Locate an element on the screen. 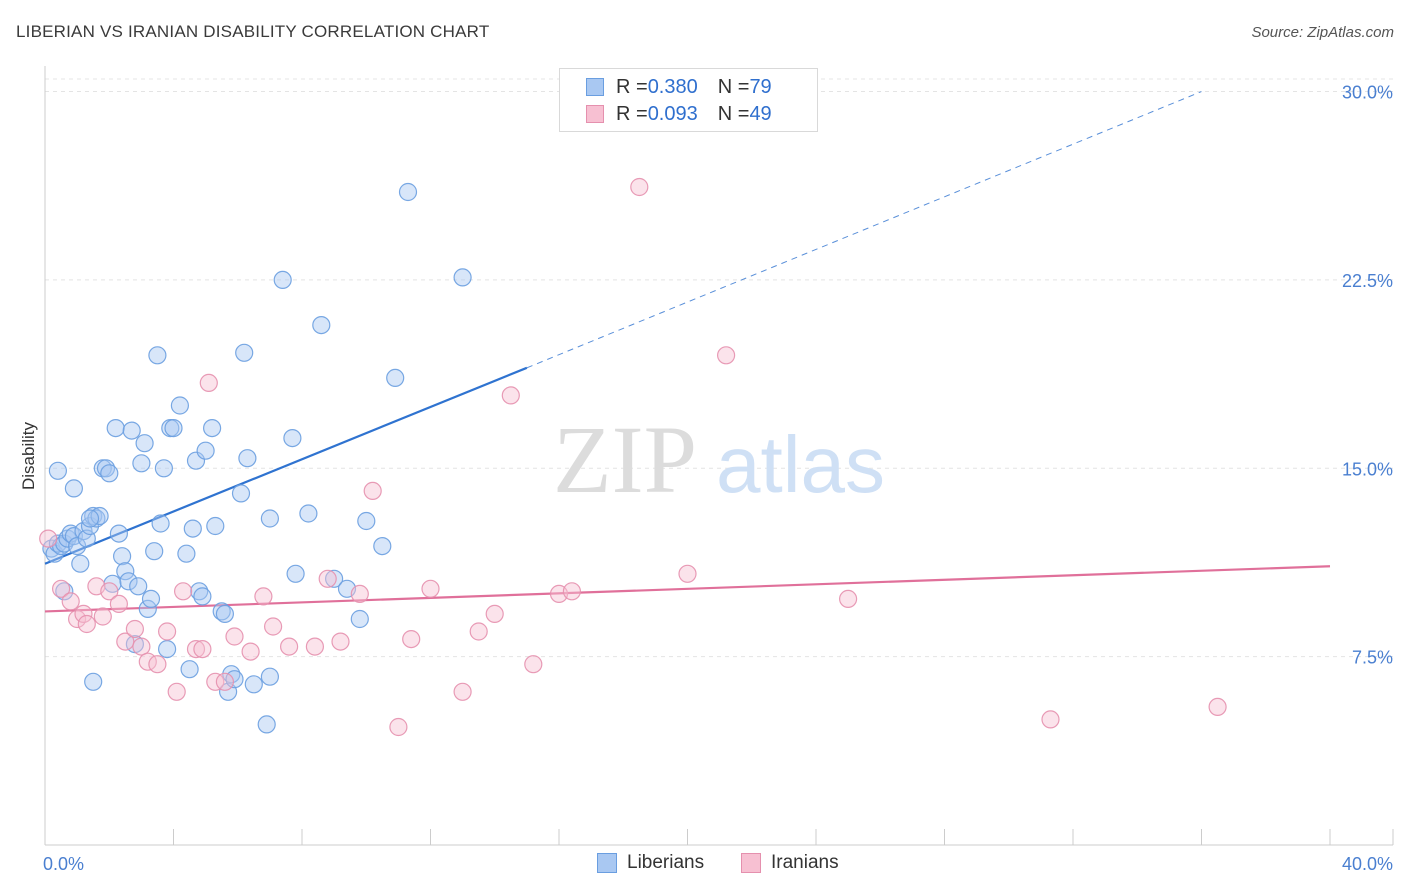  legend-row-liberians: R = 0.380 N = 79 is located at coordinates (679, 87).